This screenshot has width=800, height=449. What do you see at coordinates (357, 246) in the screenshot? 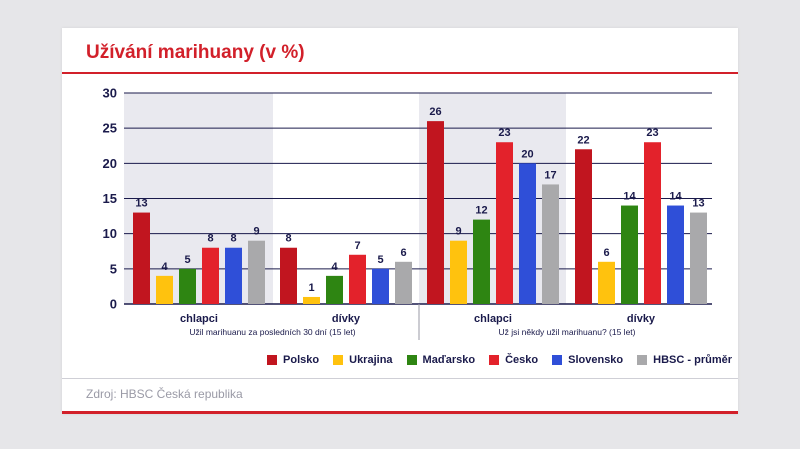
I see `value-label: 7` at bounding box center [357, 246].